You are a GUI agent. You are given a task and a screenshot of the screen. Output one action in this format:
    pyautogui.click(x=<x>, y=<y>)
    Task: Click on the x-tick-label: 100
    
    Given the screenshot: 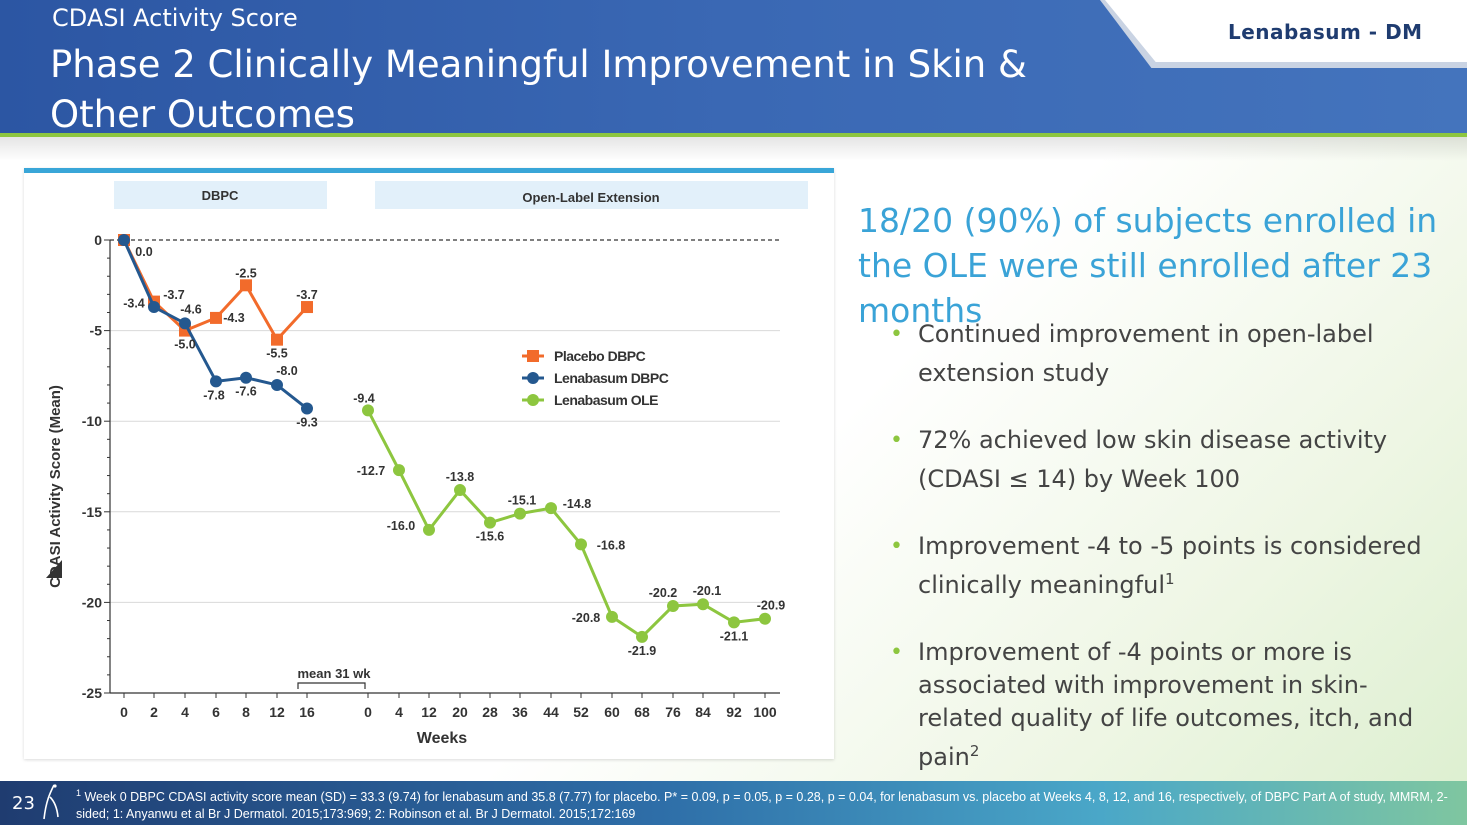 What is the action you would take?
    pyautogui.click(x=765, y=712)
    